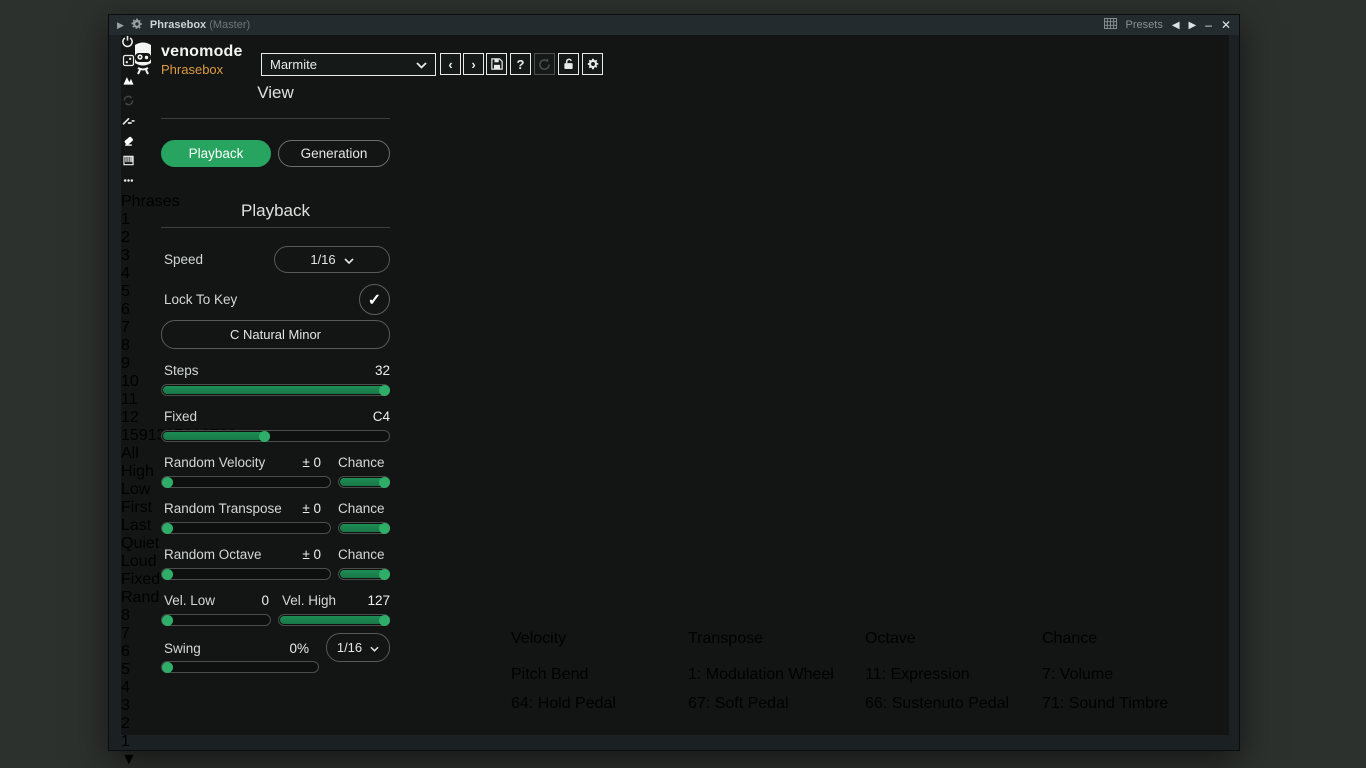 The height and width of the screenshot is (768, 1366). What do you see at coordinates (334, 620) in the screenshot?
I see `vel-high-slider` at bounding box center [334, 620].